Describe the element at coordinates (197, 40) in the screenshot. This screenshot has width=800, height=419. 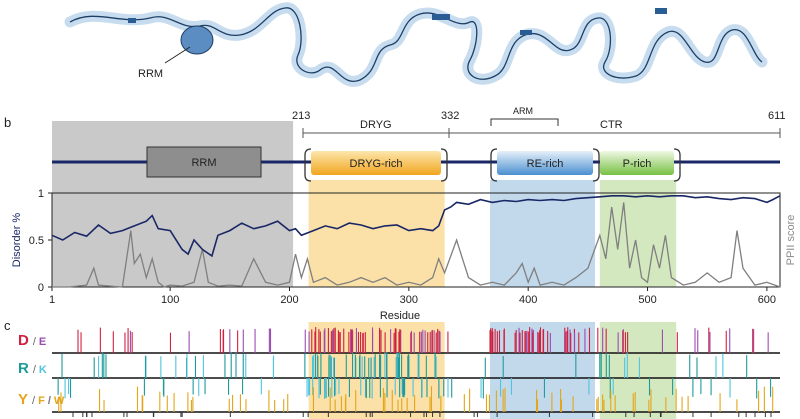
I see `rrm-fold-blob` at that location.